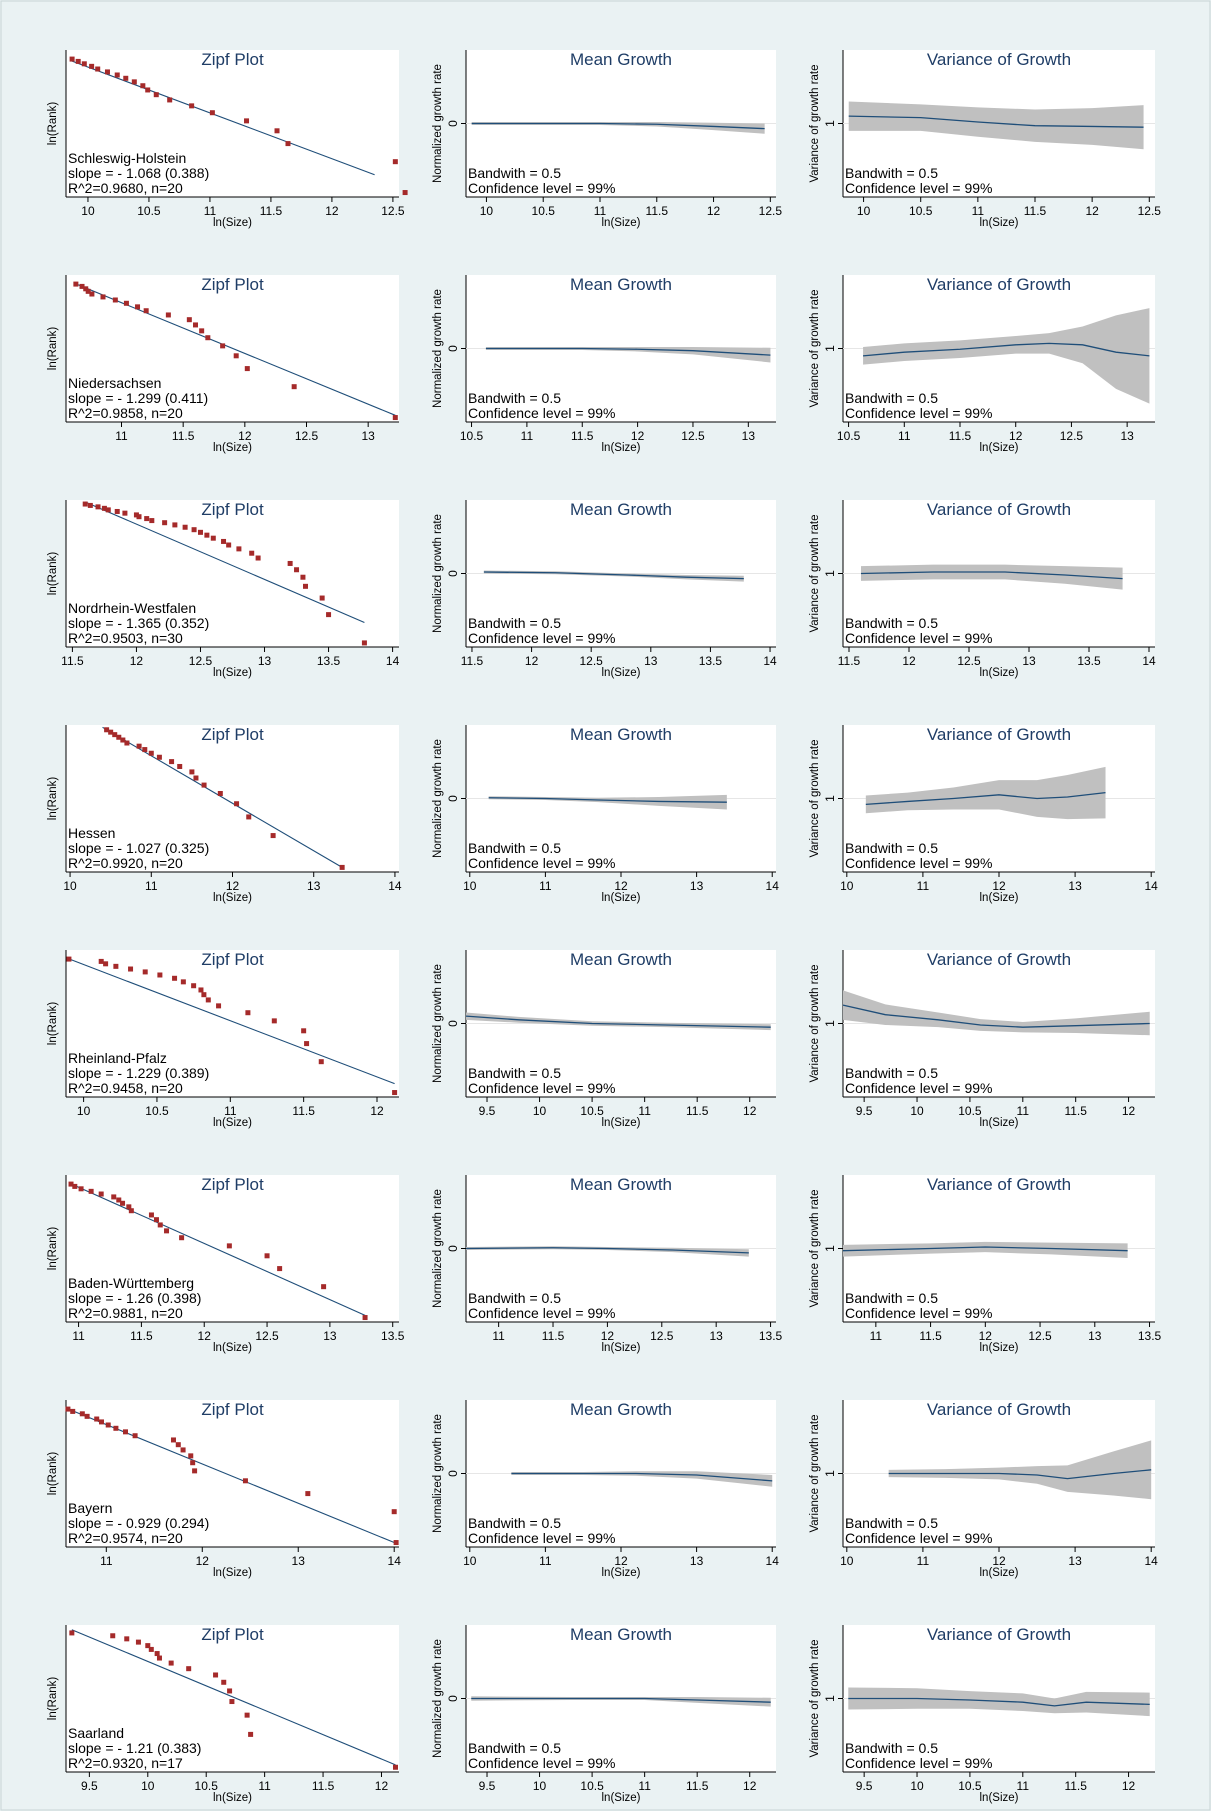  I want to click on plot-area, so click(232, 1473).